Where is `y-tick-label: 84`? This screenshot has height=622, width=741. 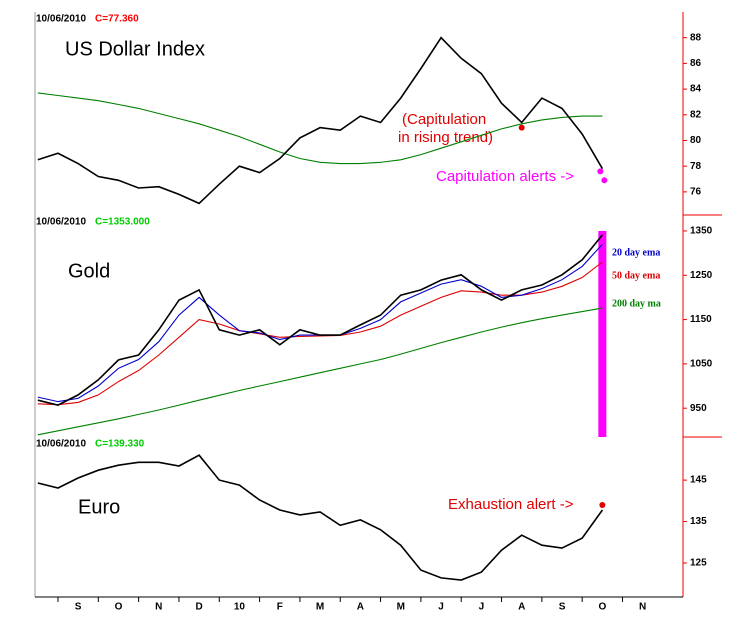 y-tick-label: 84 is located at coordinates (696, 89).